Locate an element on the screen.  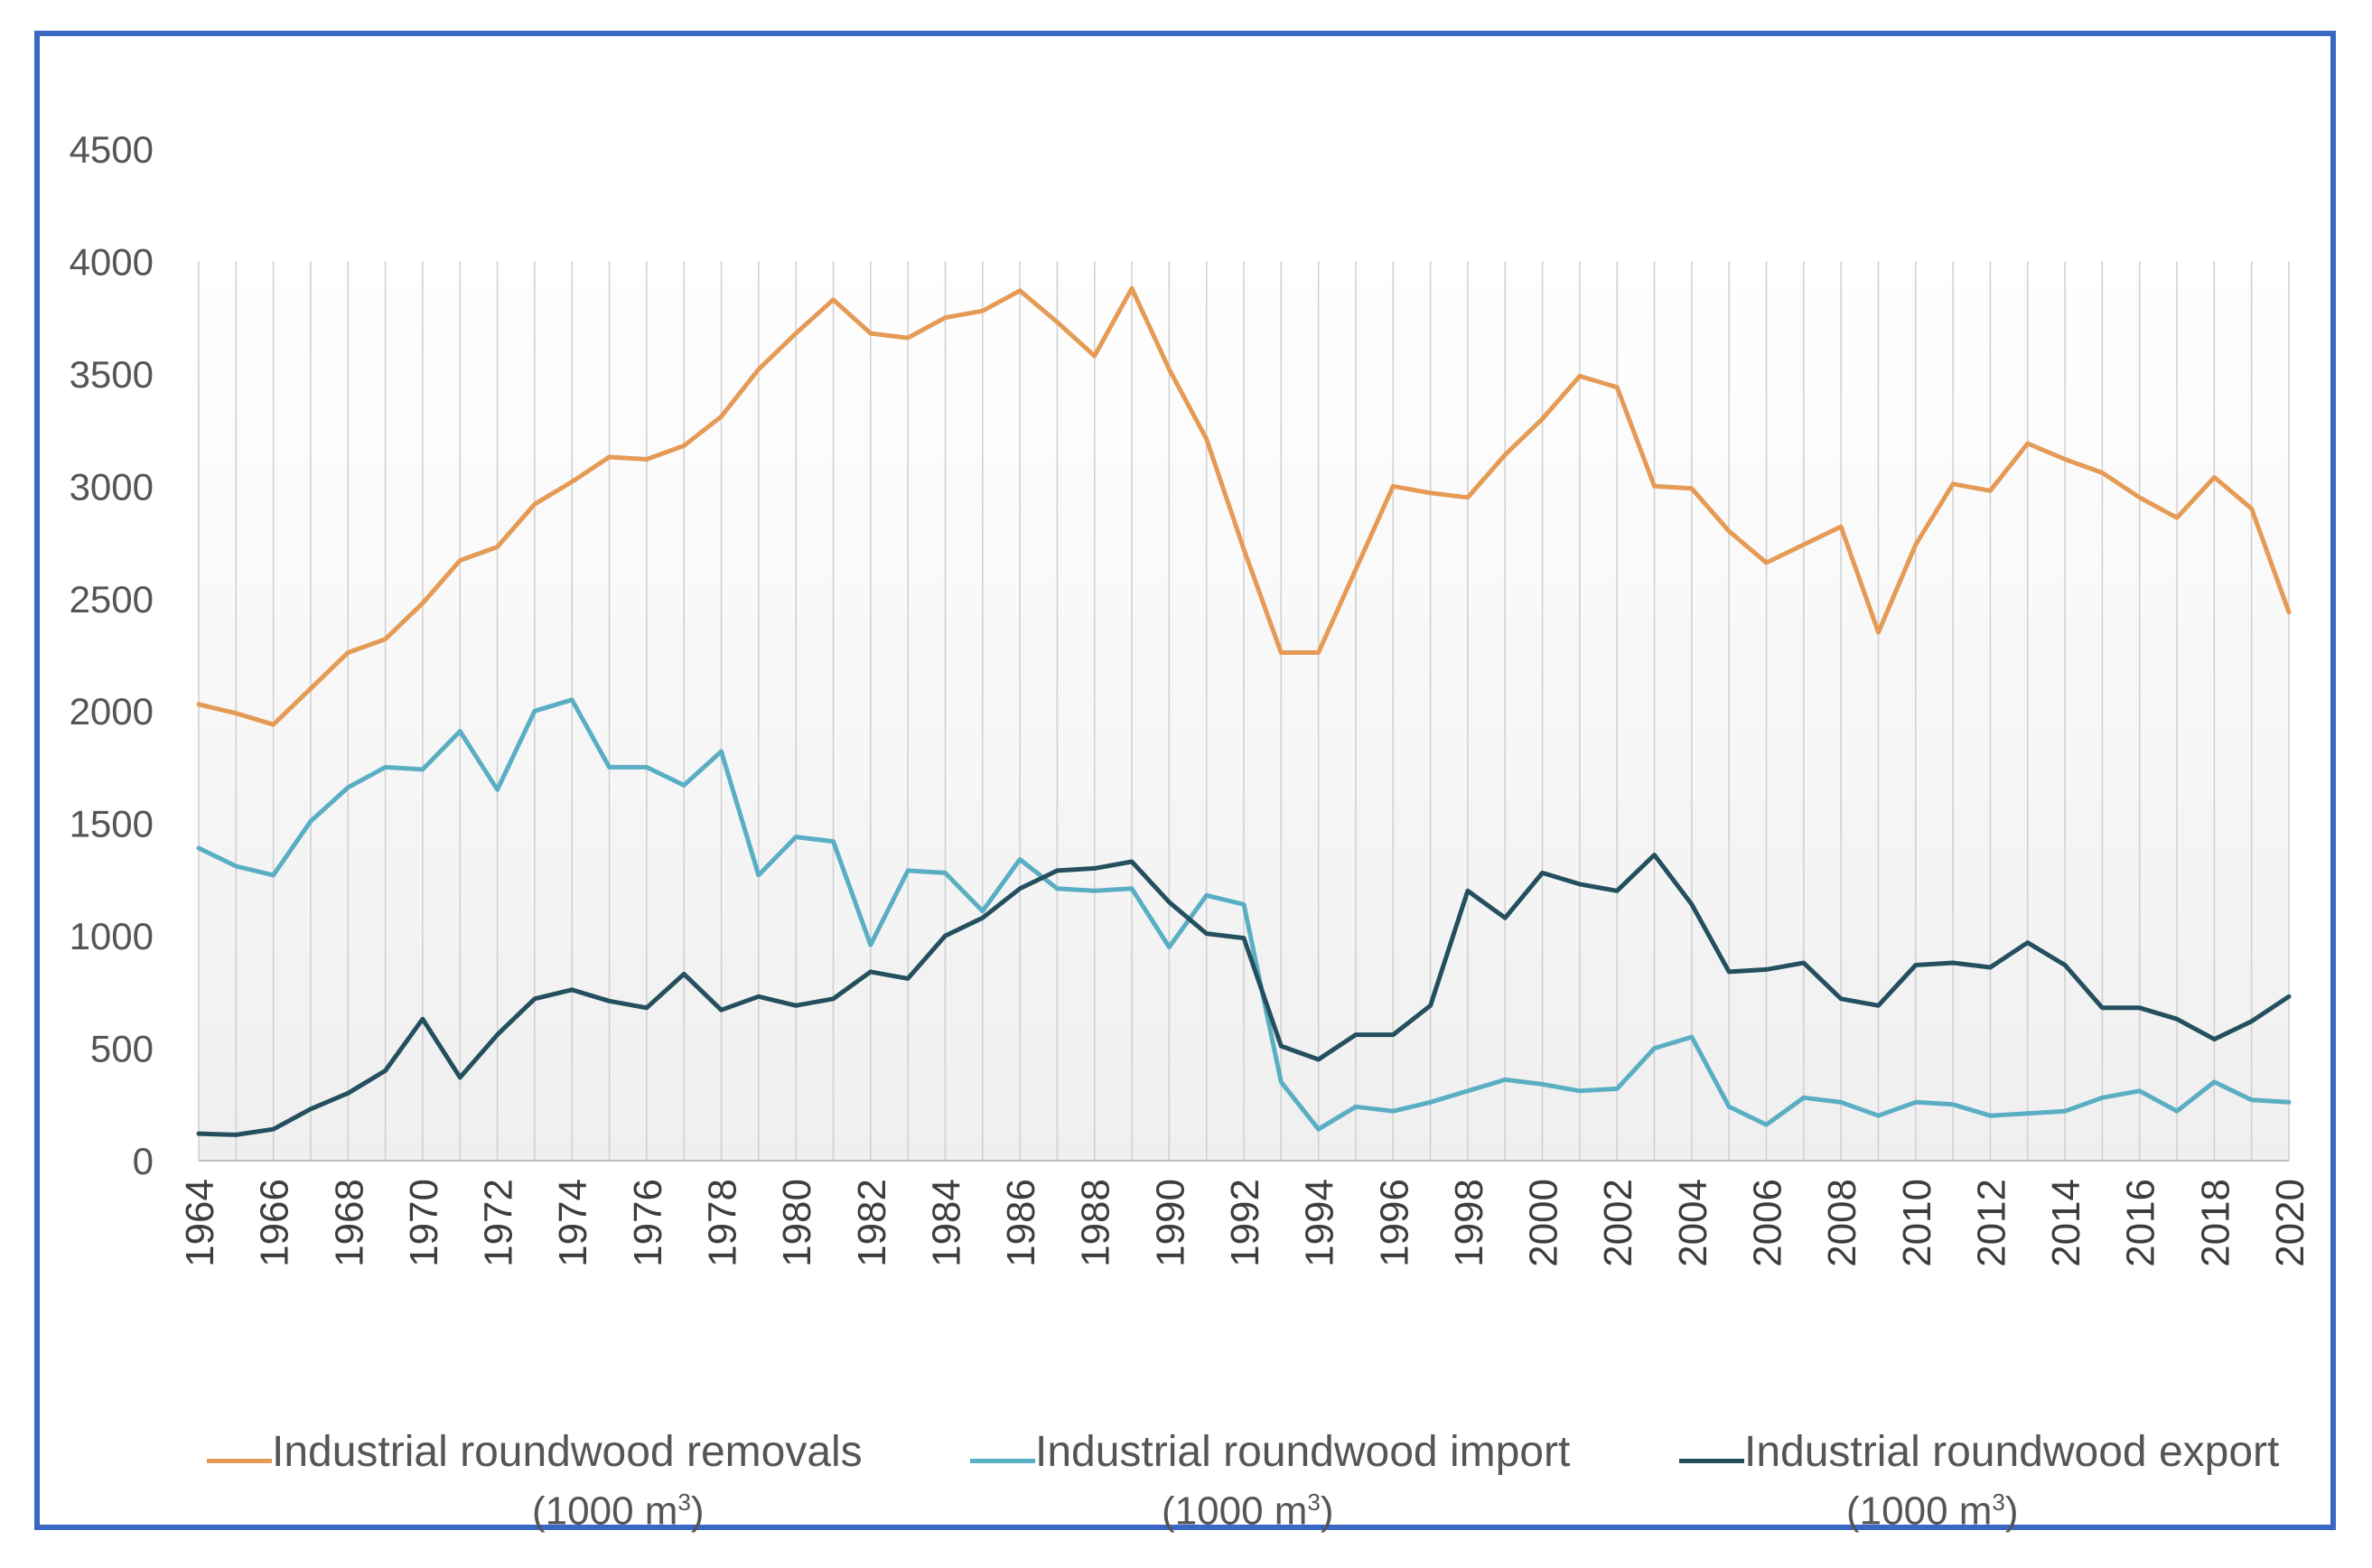
x-tick-label: 1970 is located at coordinates (424, 1223).